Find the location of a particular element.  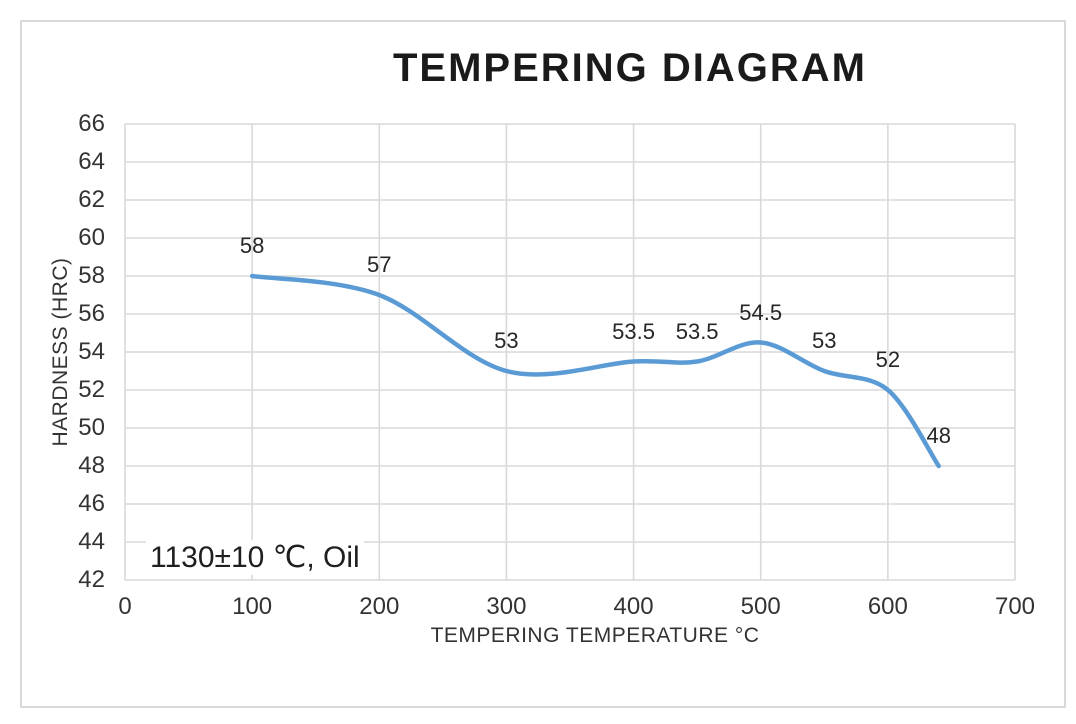

data-label: 52 is located at coordinates (888, 359).